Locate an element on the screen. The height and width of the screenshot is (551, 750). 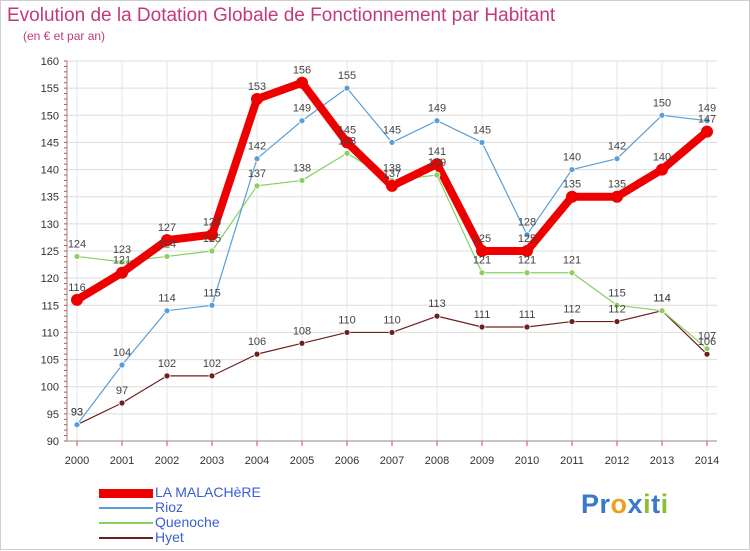
data-label: 124 is located at coordinates (167, 244).